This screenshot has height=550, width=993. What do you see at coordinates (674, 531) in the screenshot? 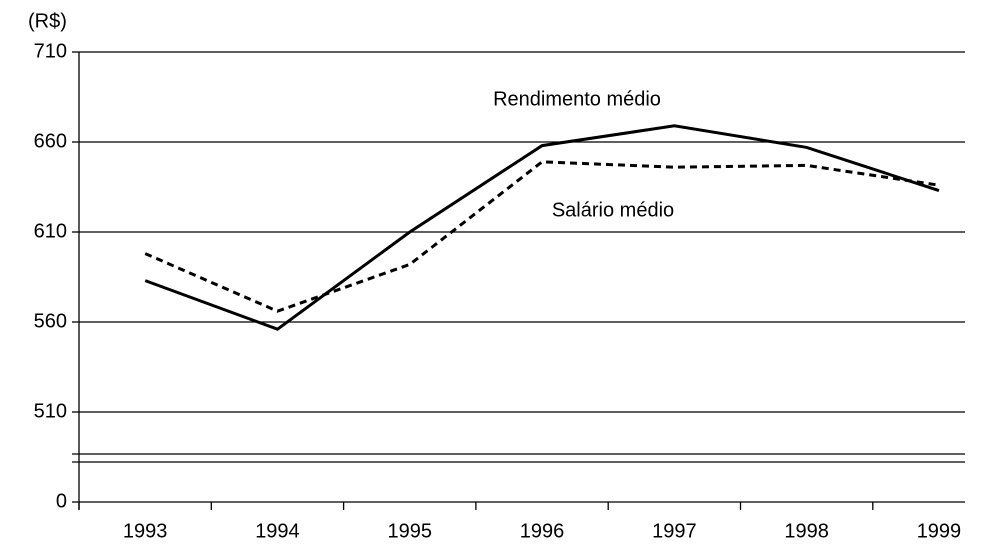
I see `x-tick-label: 1997` at bounding box center [674, 531].